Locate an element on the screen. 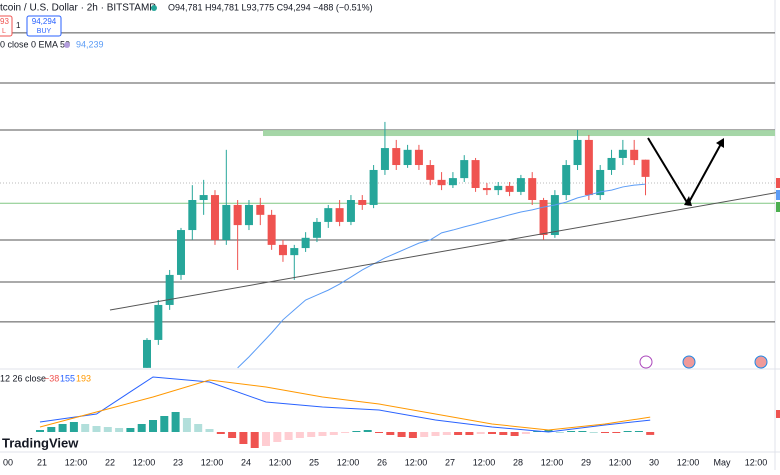 This screenshot has width=780, height=475. macd-signal-value: 193 is located at coordinates (83, 378).